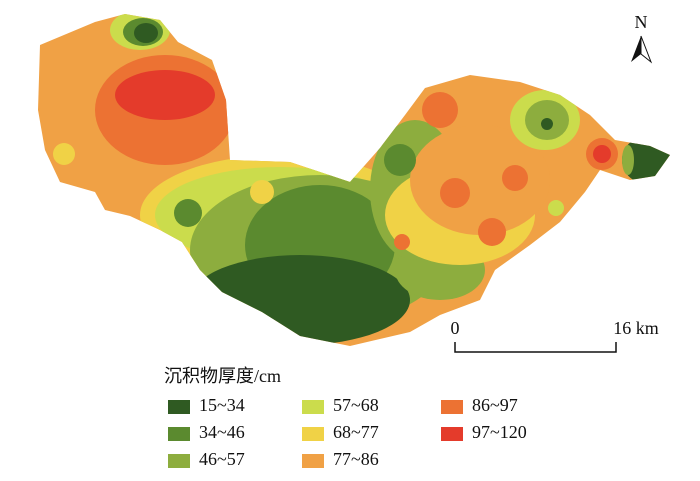 This screenshot has width=700, height=481. I want to click on legend-label: 86~97, so click(495, 405).